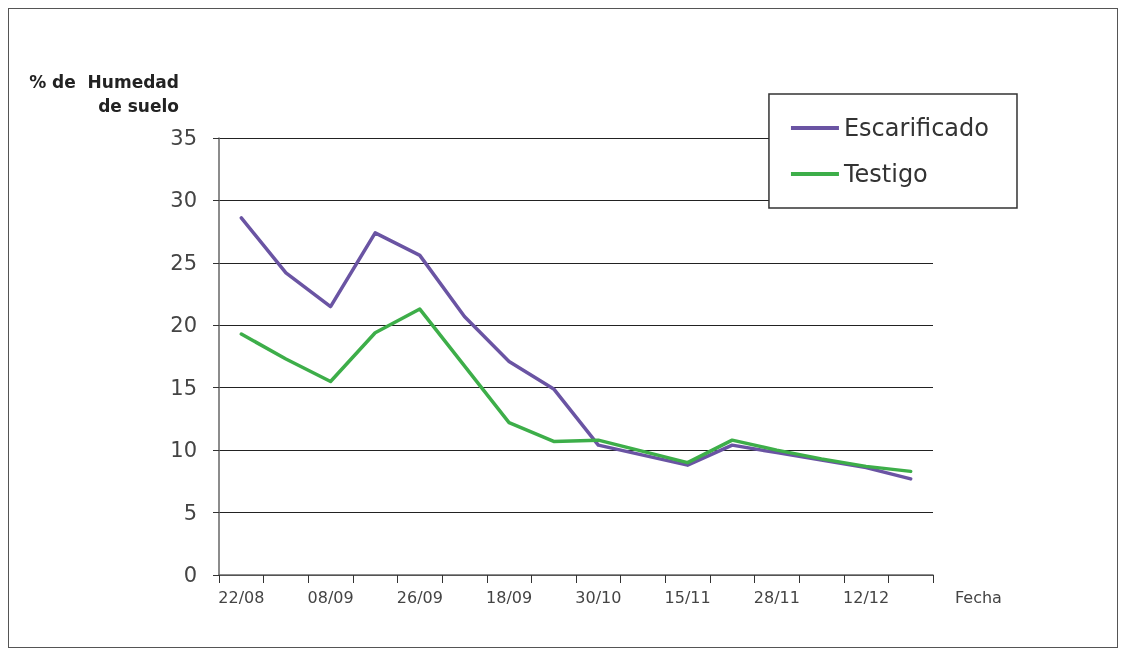  I want to click on x-tick-label: 15/11, so click(687, 597).